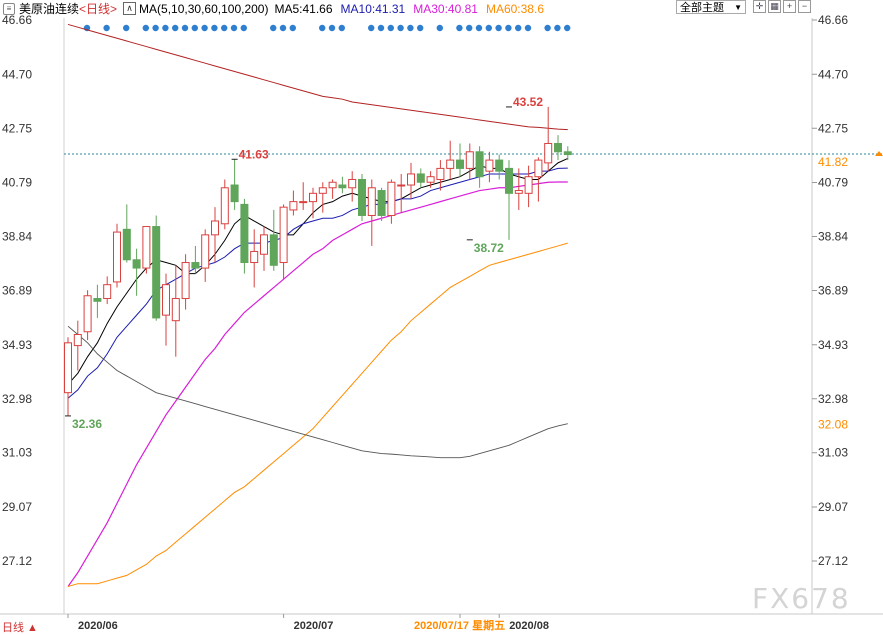 This screenshot has width=883, height=635. I want to click on price-marker-icon, so click(879, 154).